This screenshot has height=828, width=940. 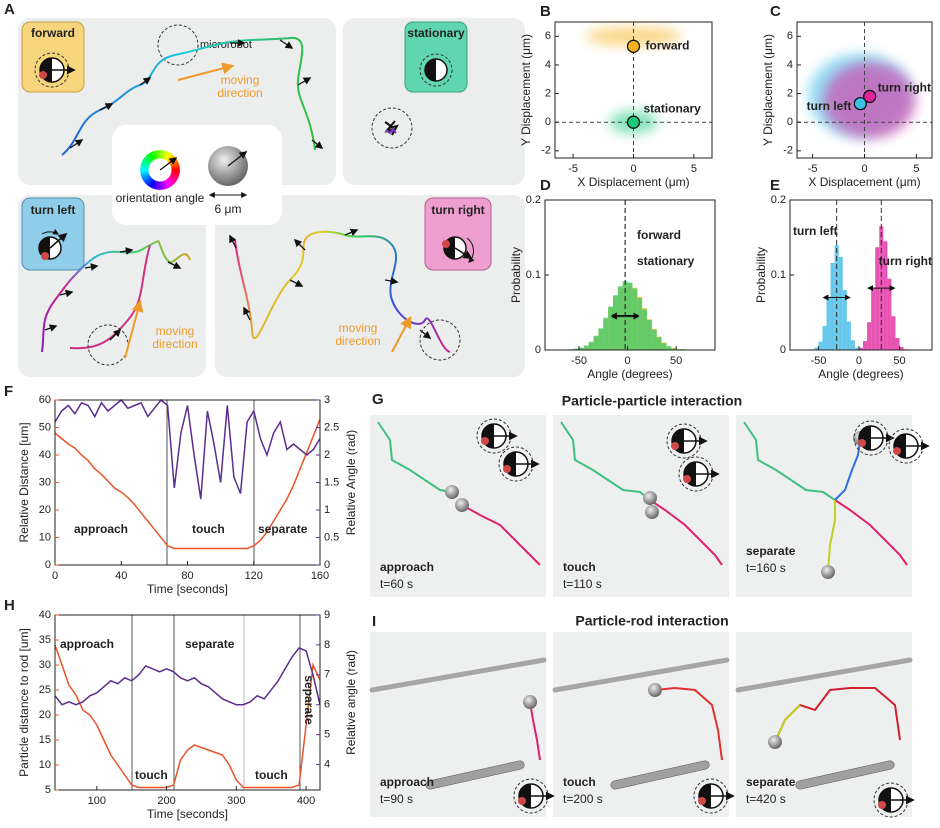 I want to click on y-tick-label: 6, so click(x=790, y=36).